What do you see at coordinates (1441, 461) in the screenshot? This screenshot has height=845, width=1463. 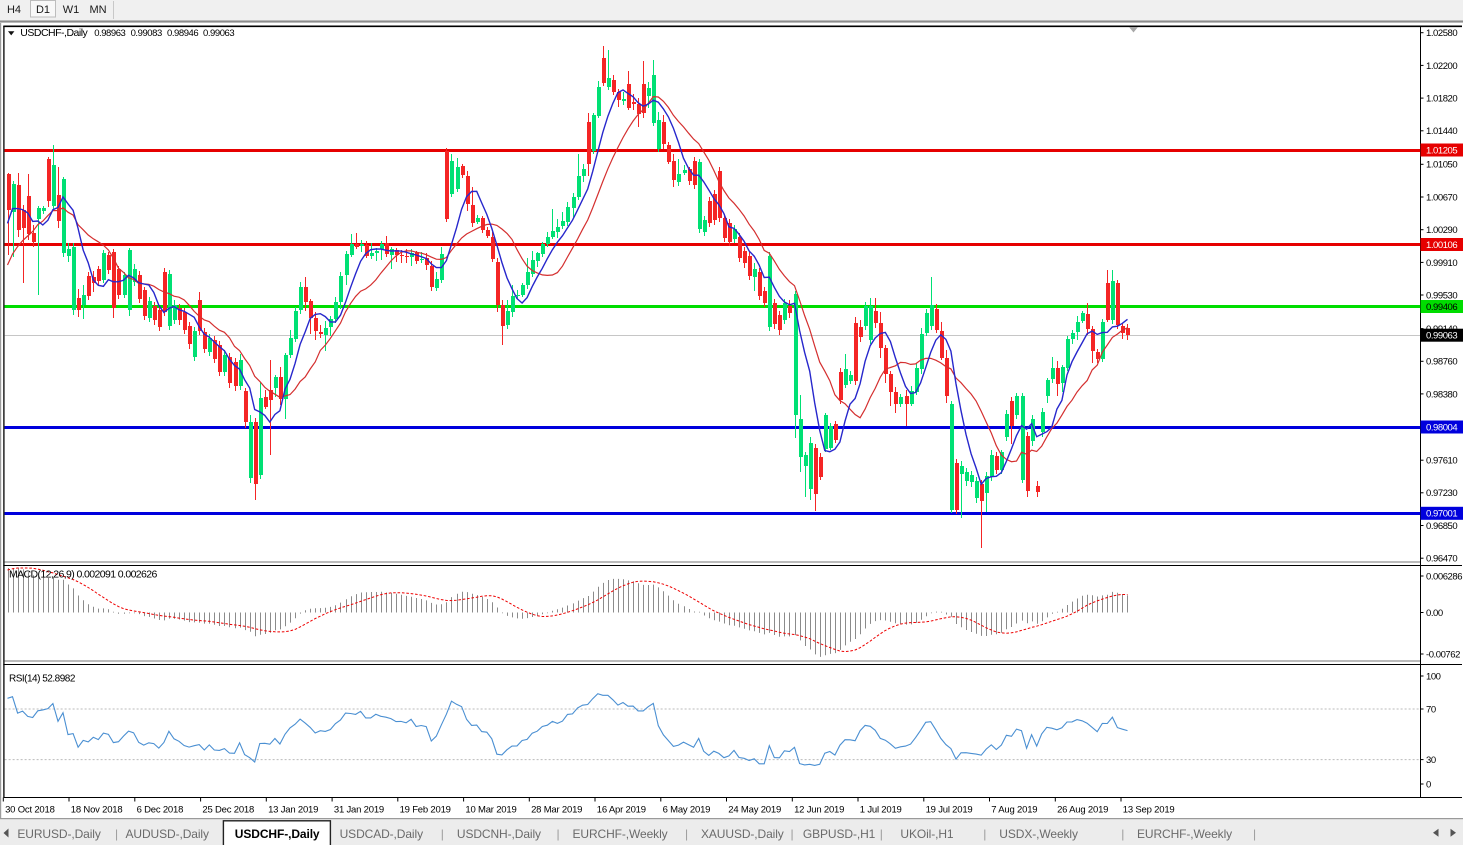 I see `svg-text: 0.97610` at bounding box center [1441, 461].